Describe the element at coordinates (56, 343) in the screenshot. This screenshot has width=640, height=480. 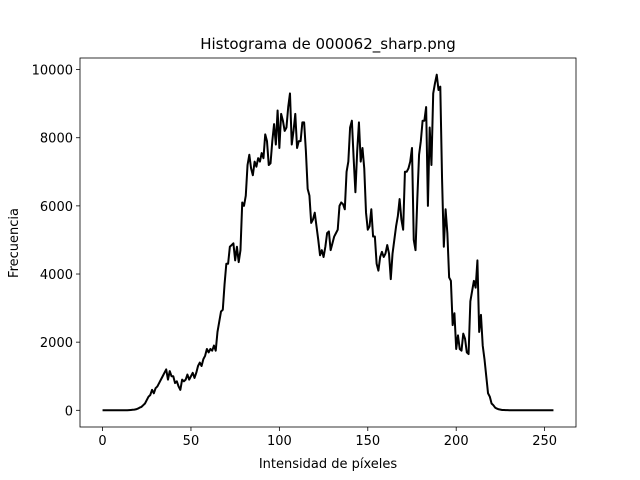
I see `y-tick-label: 2000` at that location.